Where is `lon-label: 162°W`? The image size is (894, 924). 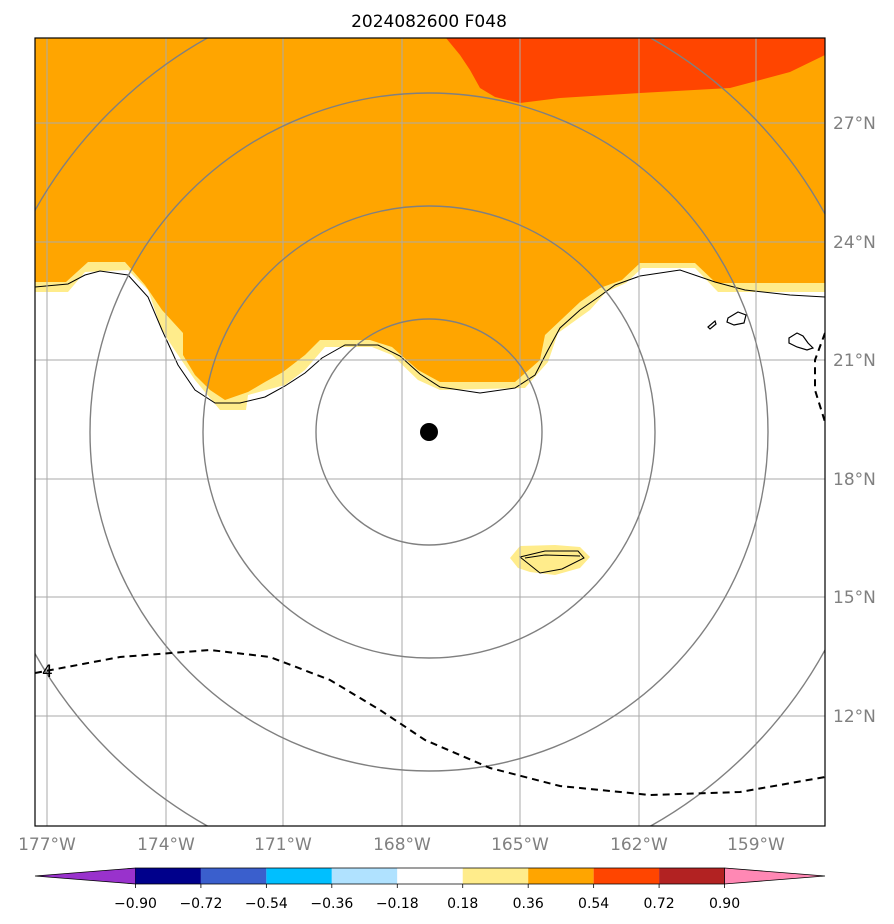
lon-label: 162°W is located at coordinates (639, 845).